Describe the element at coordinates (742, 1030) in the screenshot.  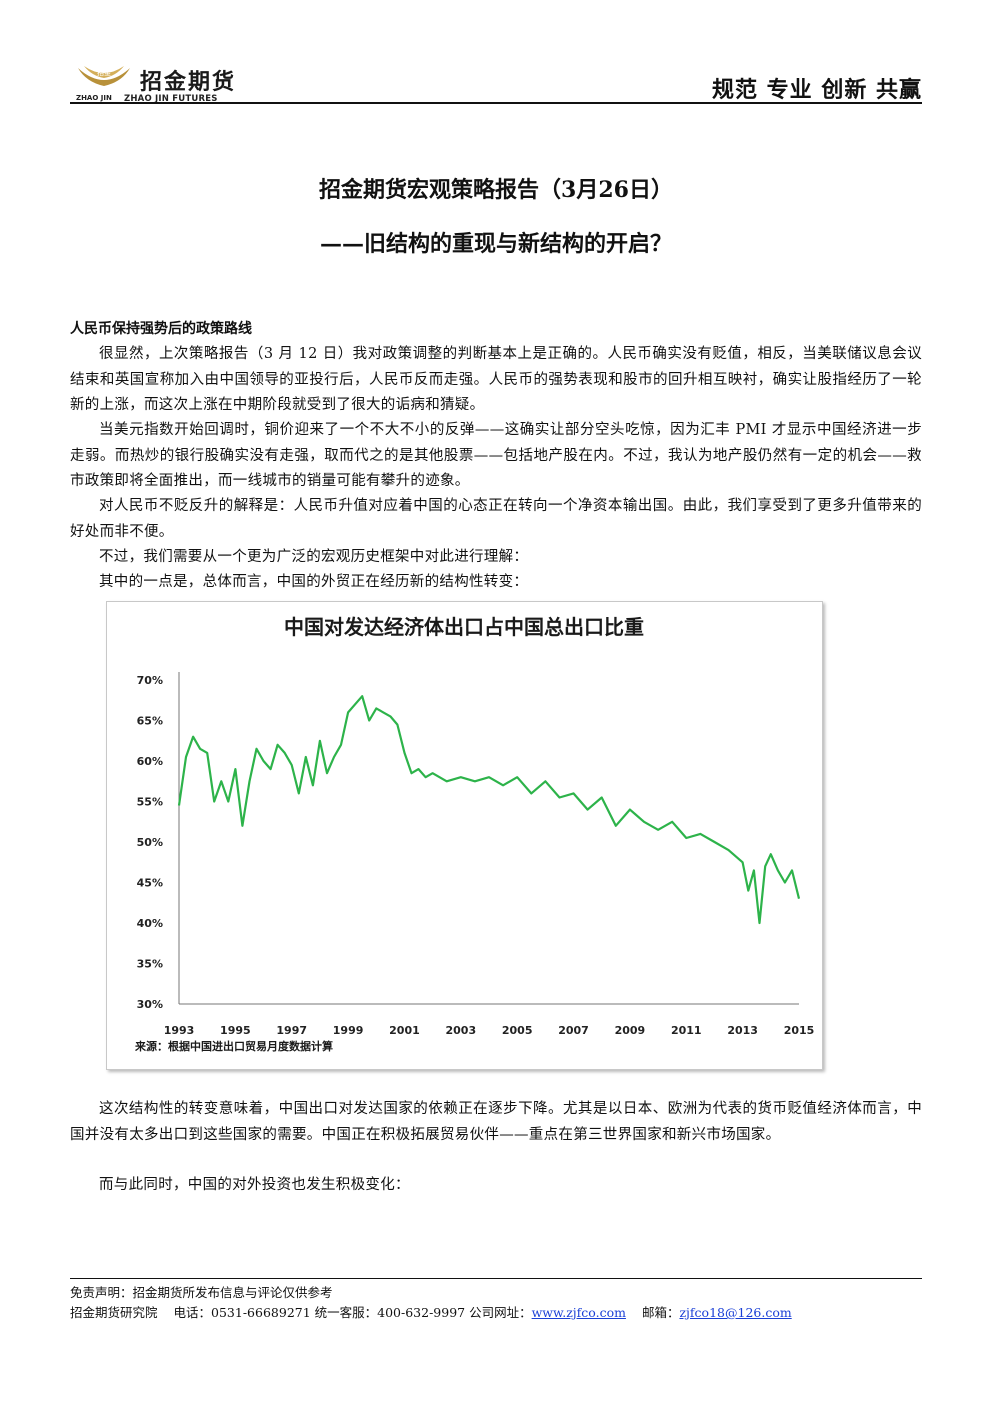
I see `x-tick-label: 2013` at that location.